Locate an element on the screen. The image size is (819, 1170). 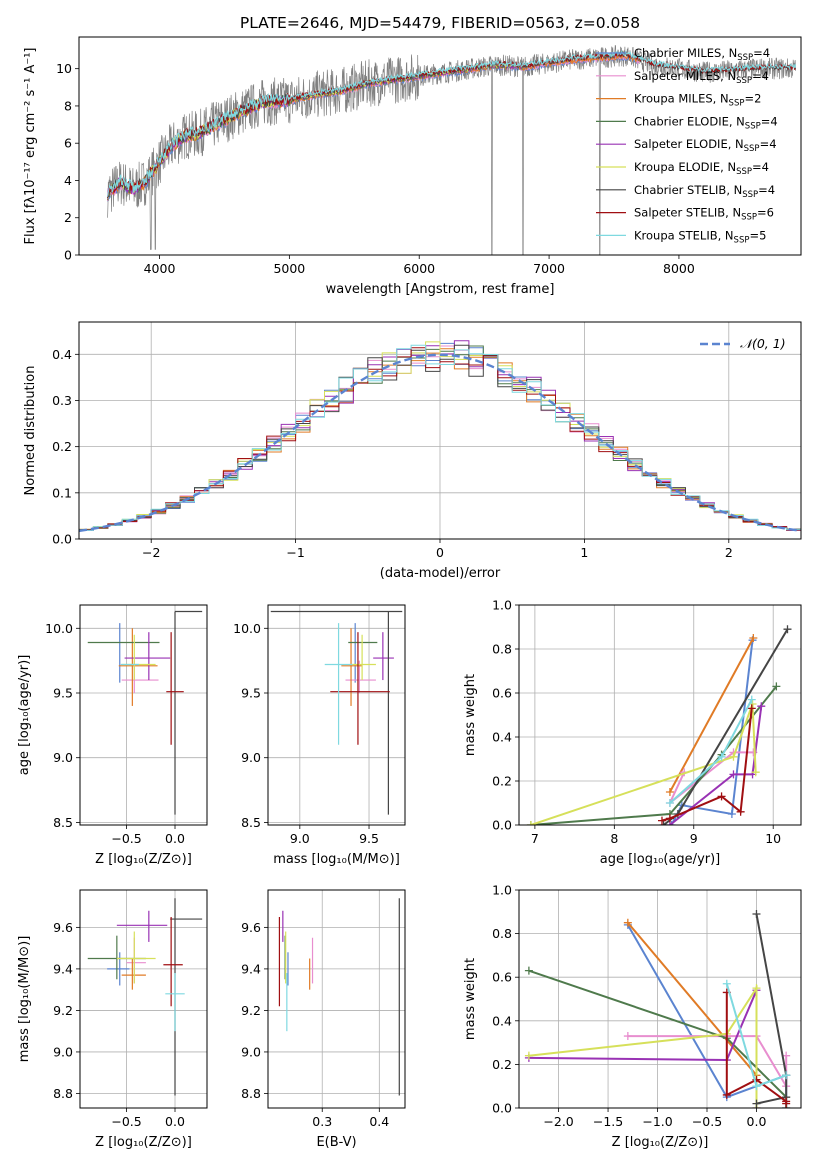
residuals-ytick-label: 0.1 is located at coordinates (62, 492).